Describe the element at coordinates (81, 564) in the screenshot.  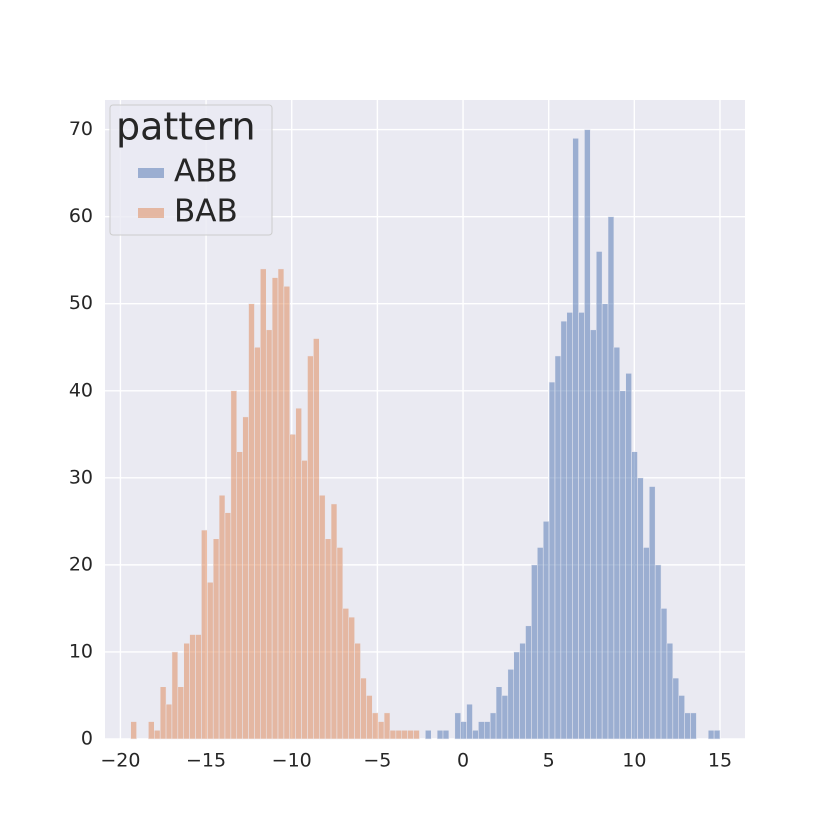
I see `y-tick-label: 20` at that location.